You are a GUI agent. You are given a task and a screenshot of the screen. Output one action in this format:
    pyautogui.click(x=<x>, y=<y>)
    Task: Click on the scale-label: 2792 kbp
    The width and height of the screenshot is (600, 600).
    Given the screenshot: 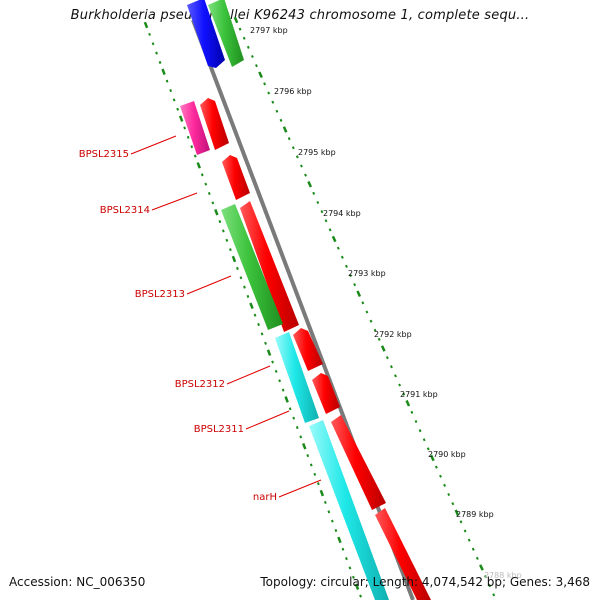 What is the action you would take?
    pyautogui.click(x=393, y=334)
    